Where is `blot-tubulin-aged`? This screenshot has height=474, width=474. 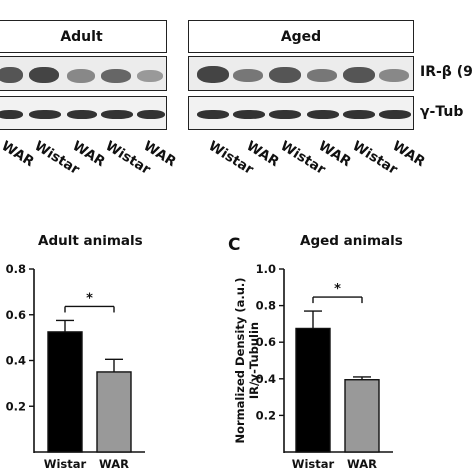
blot-tubulin-aged is located at coordinates (301, 113).